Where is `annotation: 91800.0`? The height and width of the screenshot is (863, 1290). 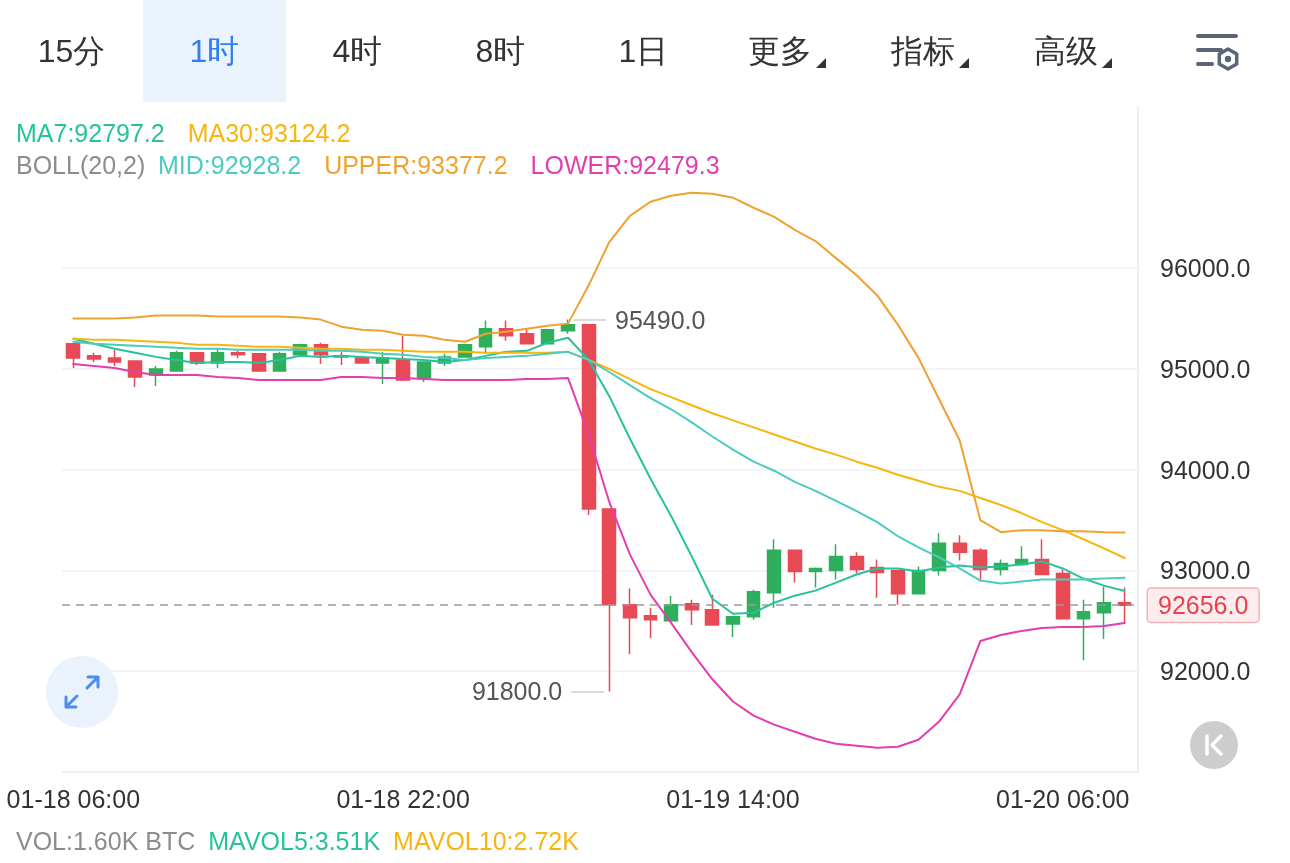
annotation: 91800.0 is located at coordinates (517, 691).